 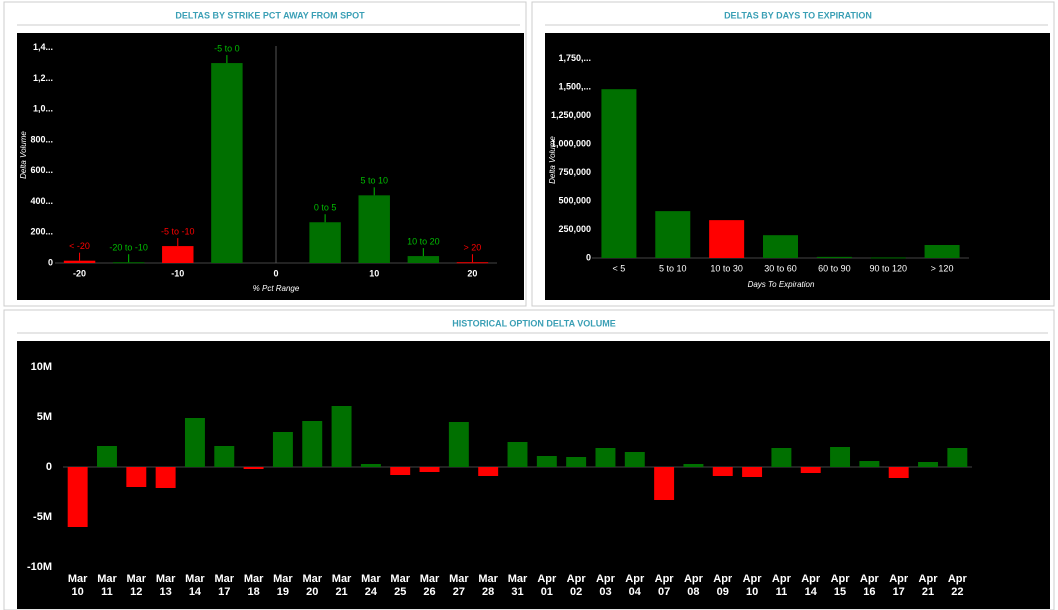 I want to click on chart-title: HISTORICAL OPTION DELTA VOLUME, so click(x=534, y=323).